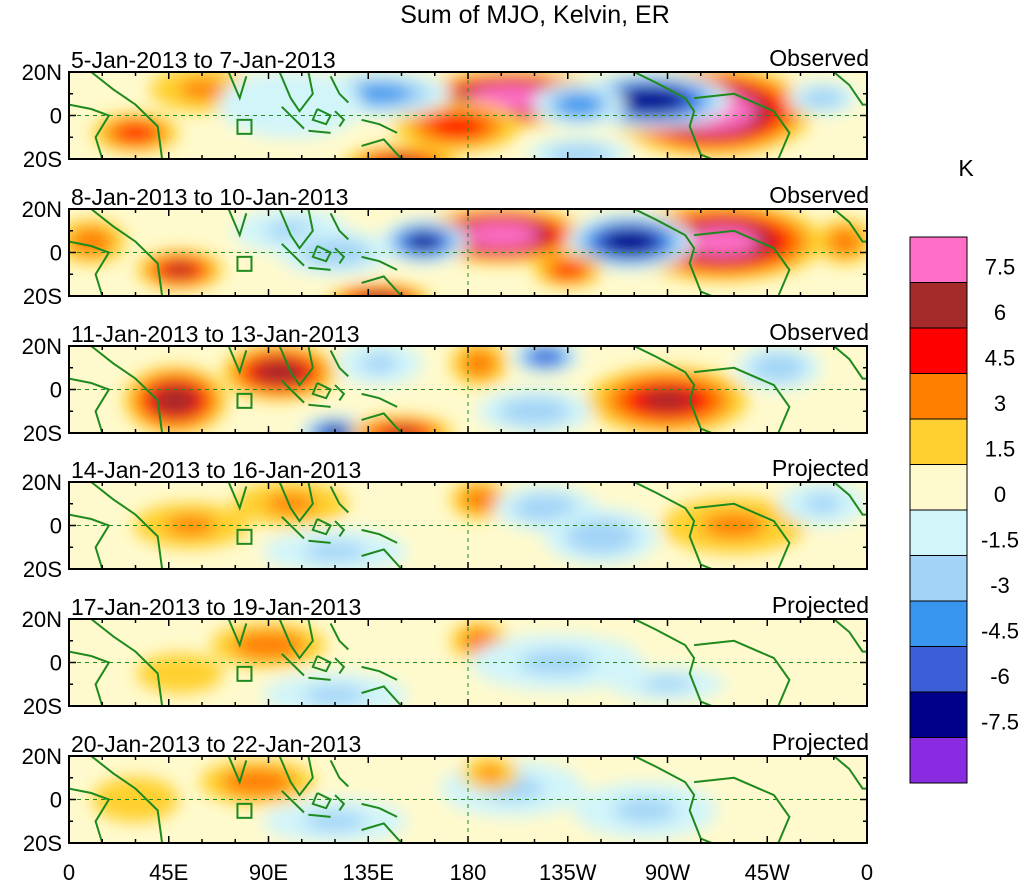 This screenshot has width=1024, height=889. What do you see at coordinates (216, 470) in the screenshot?
I see `panel-date-range: 14-Jan-2013 to 16-Jan-2013` at bounding box center [216, 470].